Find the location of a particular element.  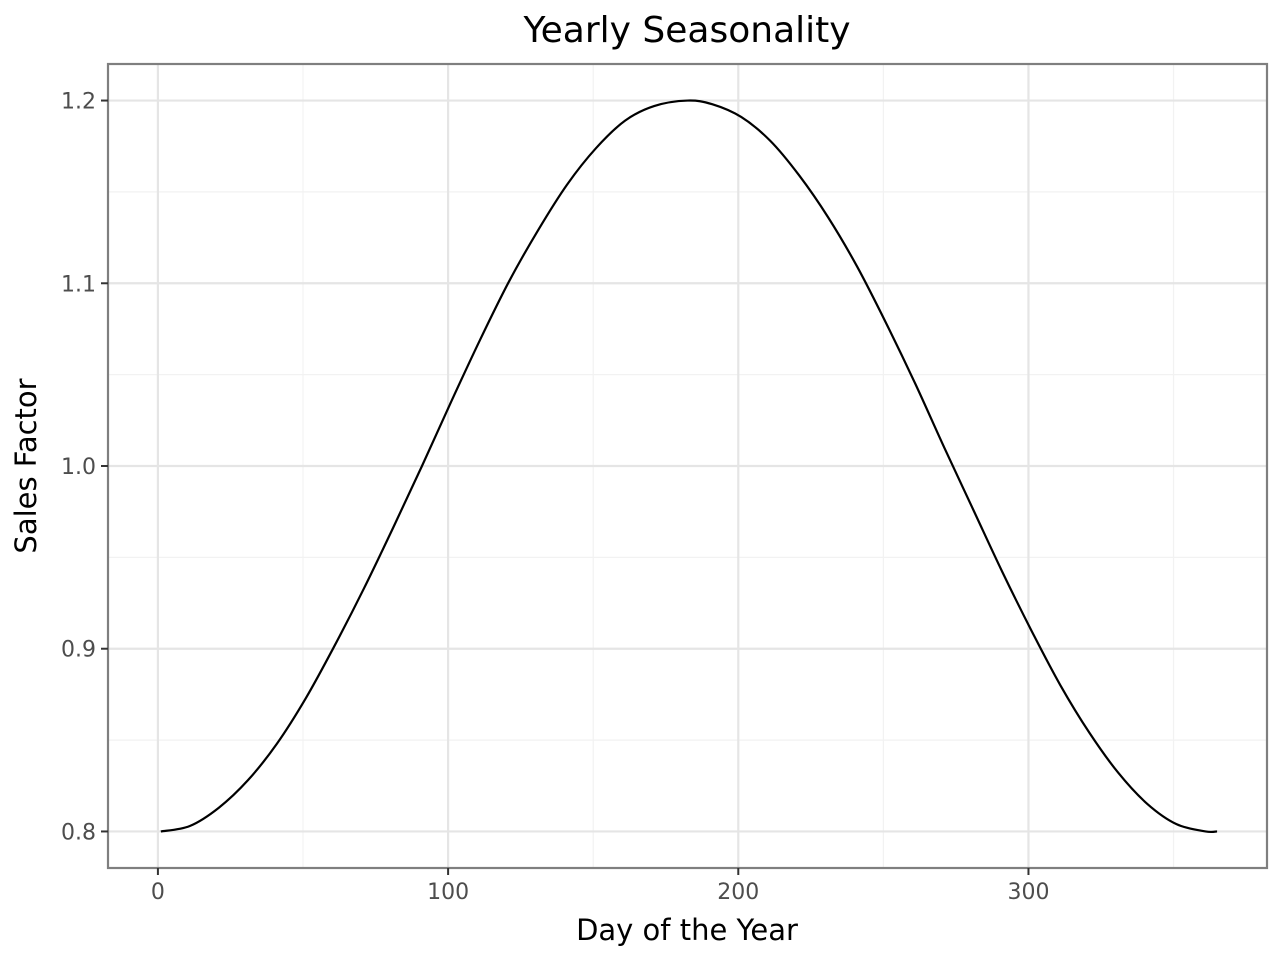

y-axis-title: Sales Factor is located at coordinates (26, 465).